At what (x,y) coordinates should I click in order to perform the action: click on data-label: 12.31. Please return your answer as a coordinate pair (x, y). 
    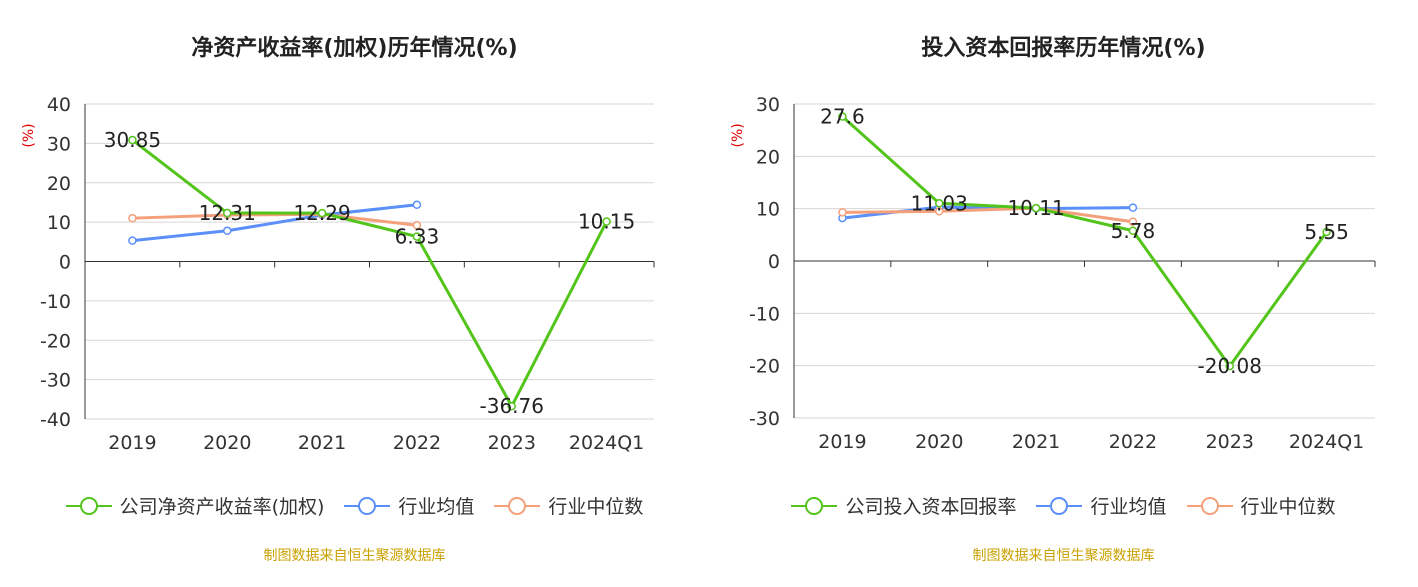
    Looking at the image, I should click on (227, 213).